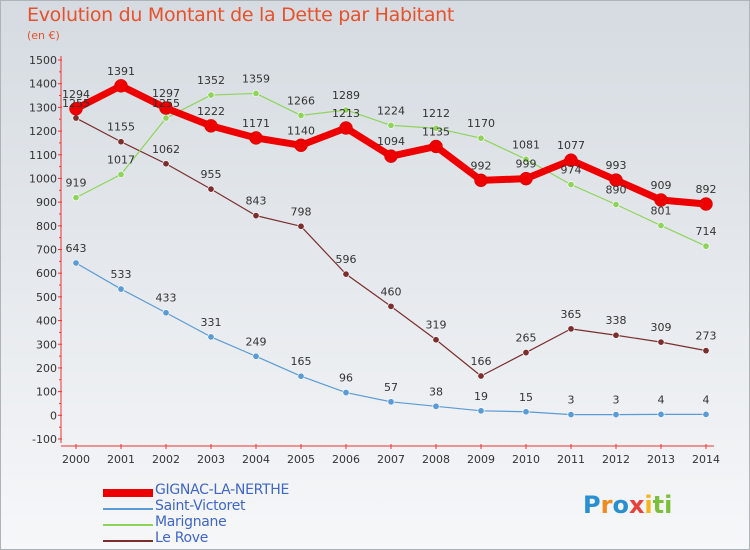  Describe the element at coordinates (44, 439) in the screenshot. I see `y-tick-label: -100` at that location.